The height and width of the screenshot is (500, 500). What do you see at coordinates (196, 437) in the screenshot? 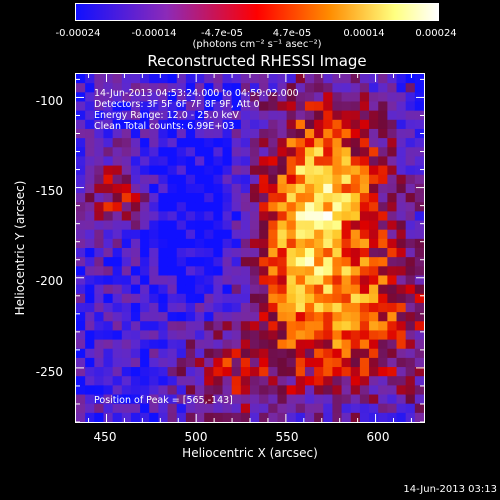
I see `x-tick-label: 500` at bounding box center [196, 437].